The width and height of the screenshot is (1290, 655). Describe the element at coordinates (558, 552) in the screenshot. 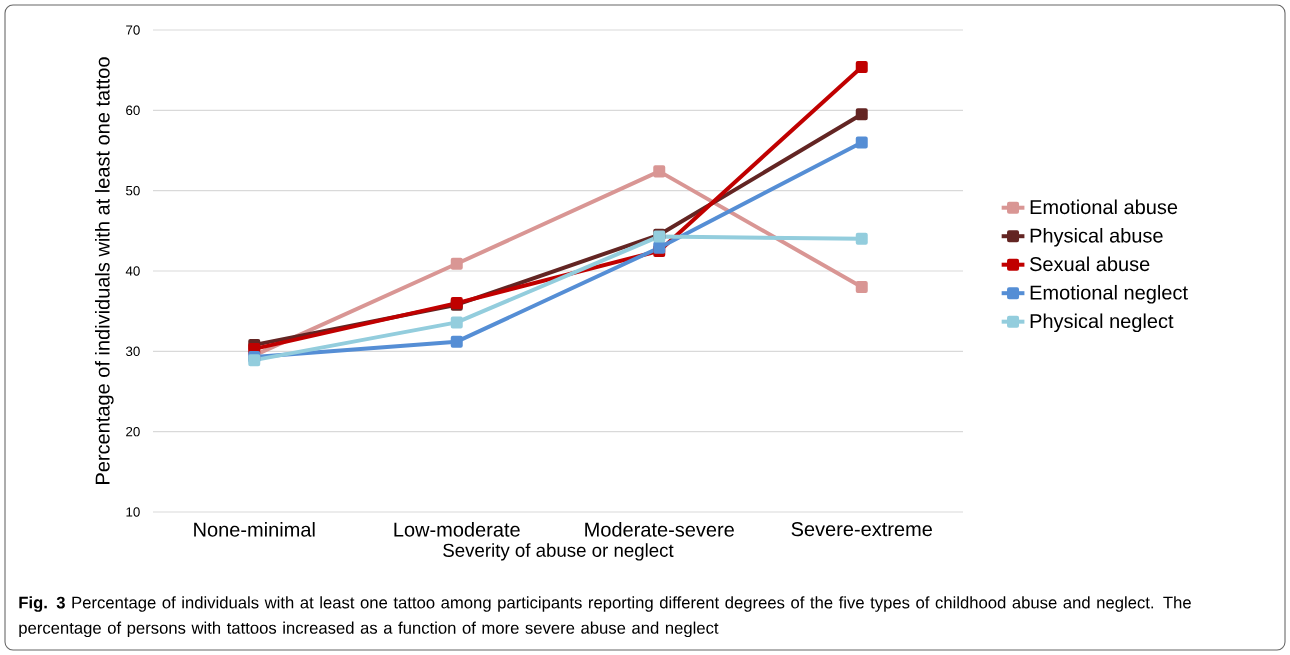

I see `x-axis-title: Severity of abuse or neglect` at that location.